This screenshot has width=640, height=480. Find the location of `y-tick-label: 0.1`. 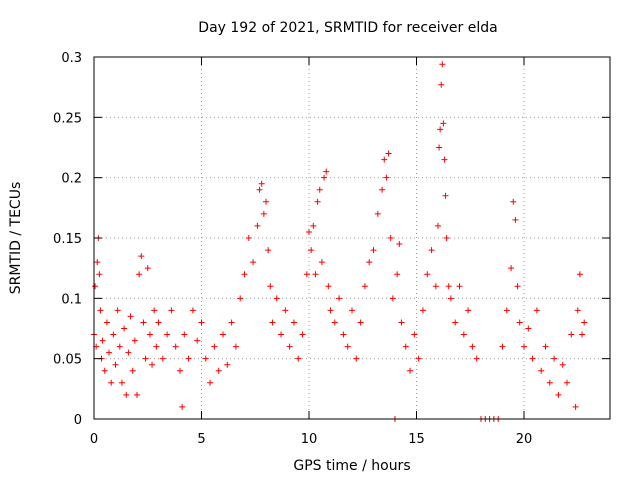

y-tick-label: 0.1 is located at coordinates (71, 299).